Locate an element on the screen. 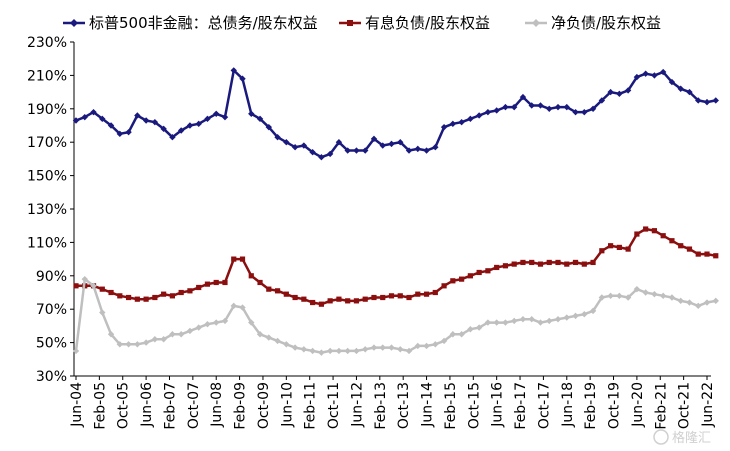  y-tick-label: 70% is located at coordinates (51, 310).